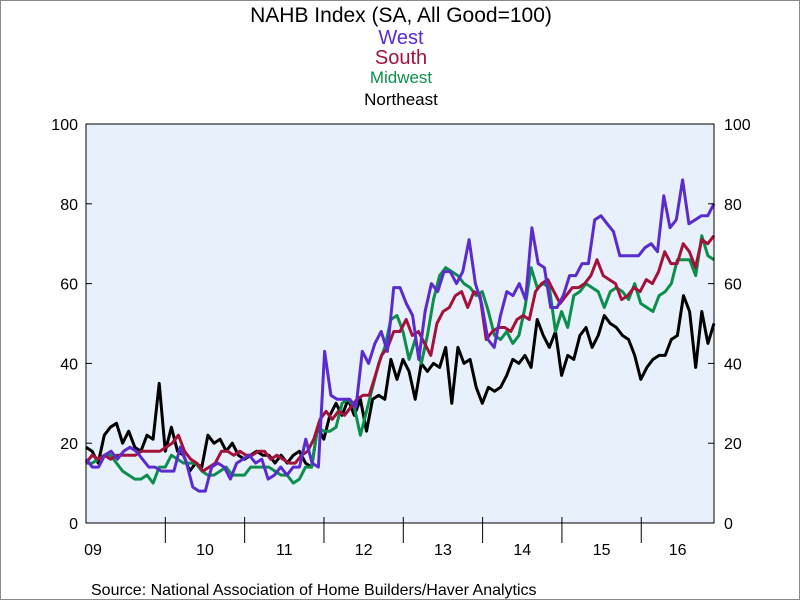  What do you see at coordinates (401, 38) in the screenshot?
I see `legend-entry-west: West` at bounding box center [401, 38].